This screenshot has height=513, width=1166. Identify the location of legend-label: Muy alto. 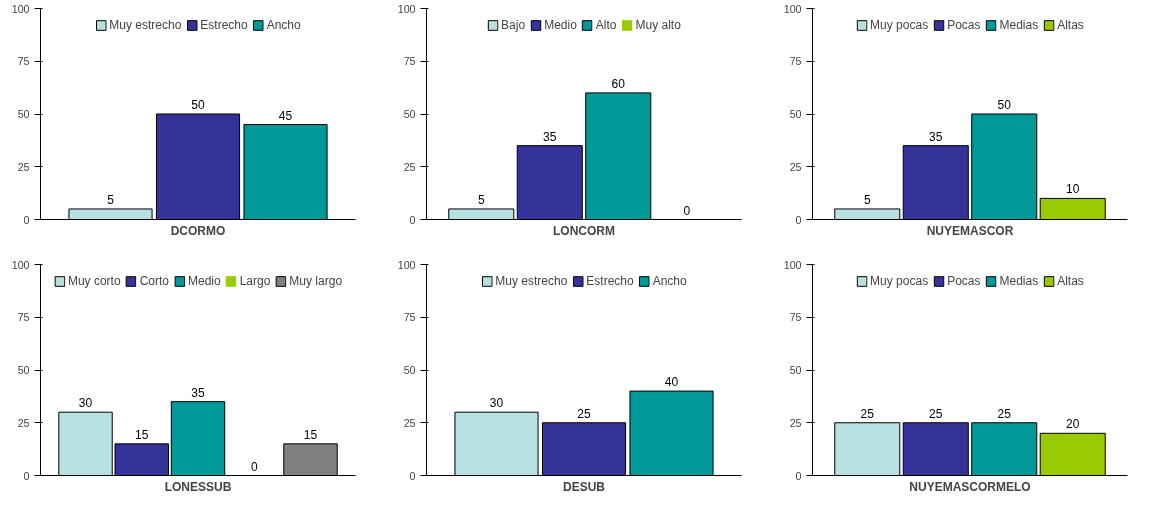
(658, 25).